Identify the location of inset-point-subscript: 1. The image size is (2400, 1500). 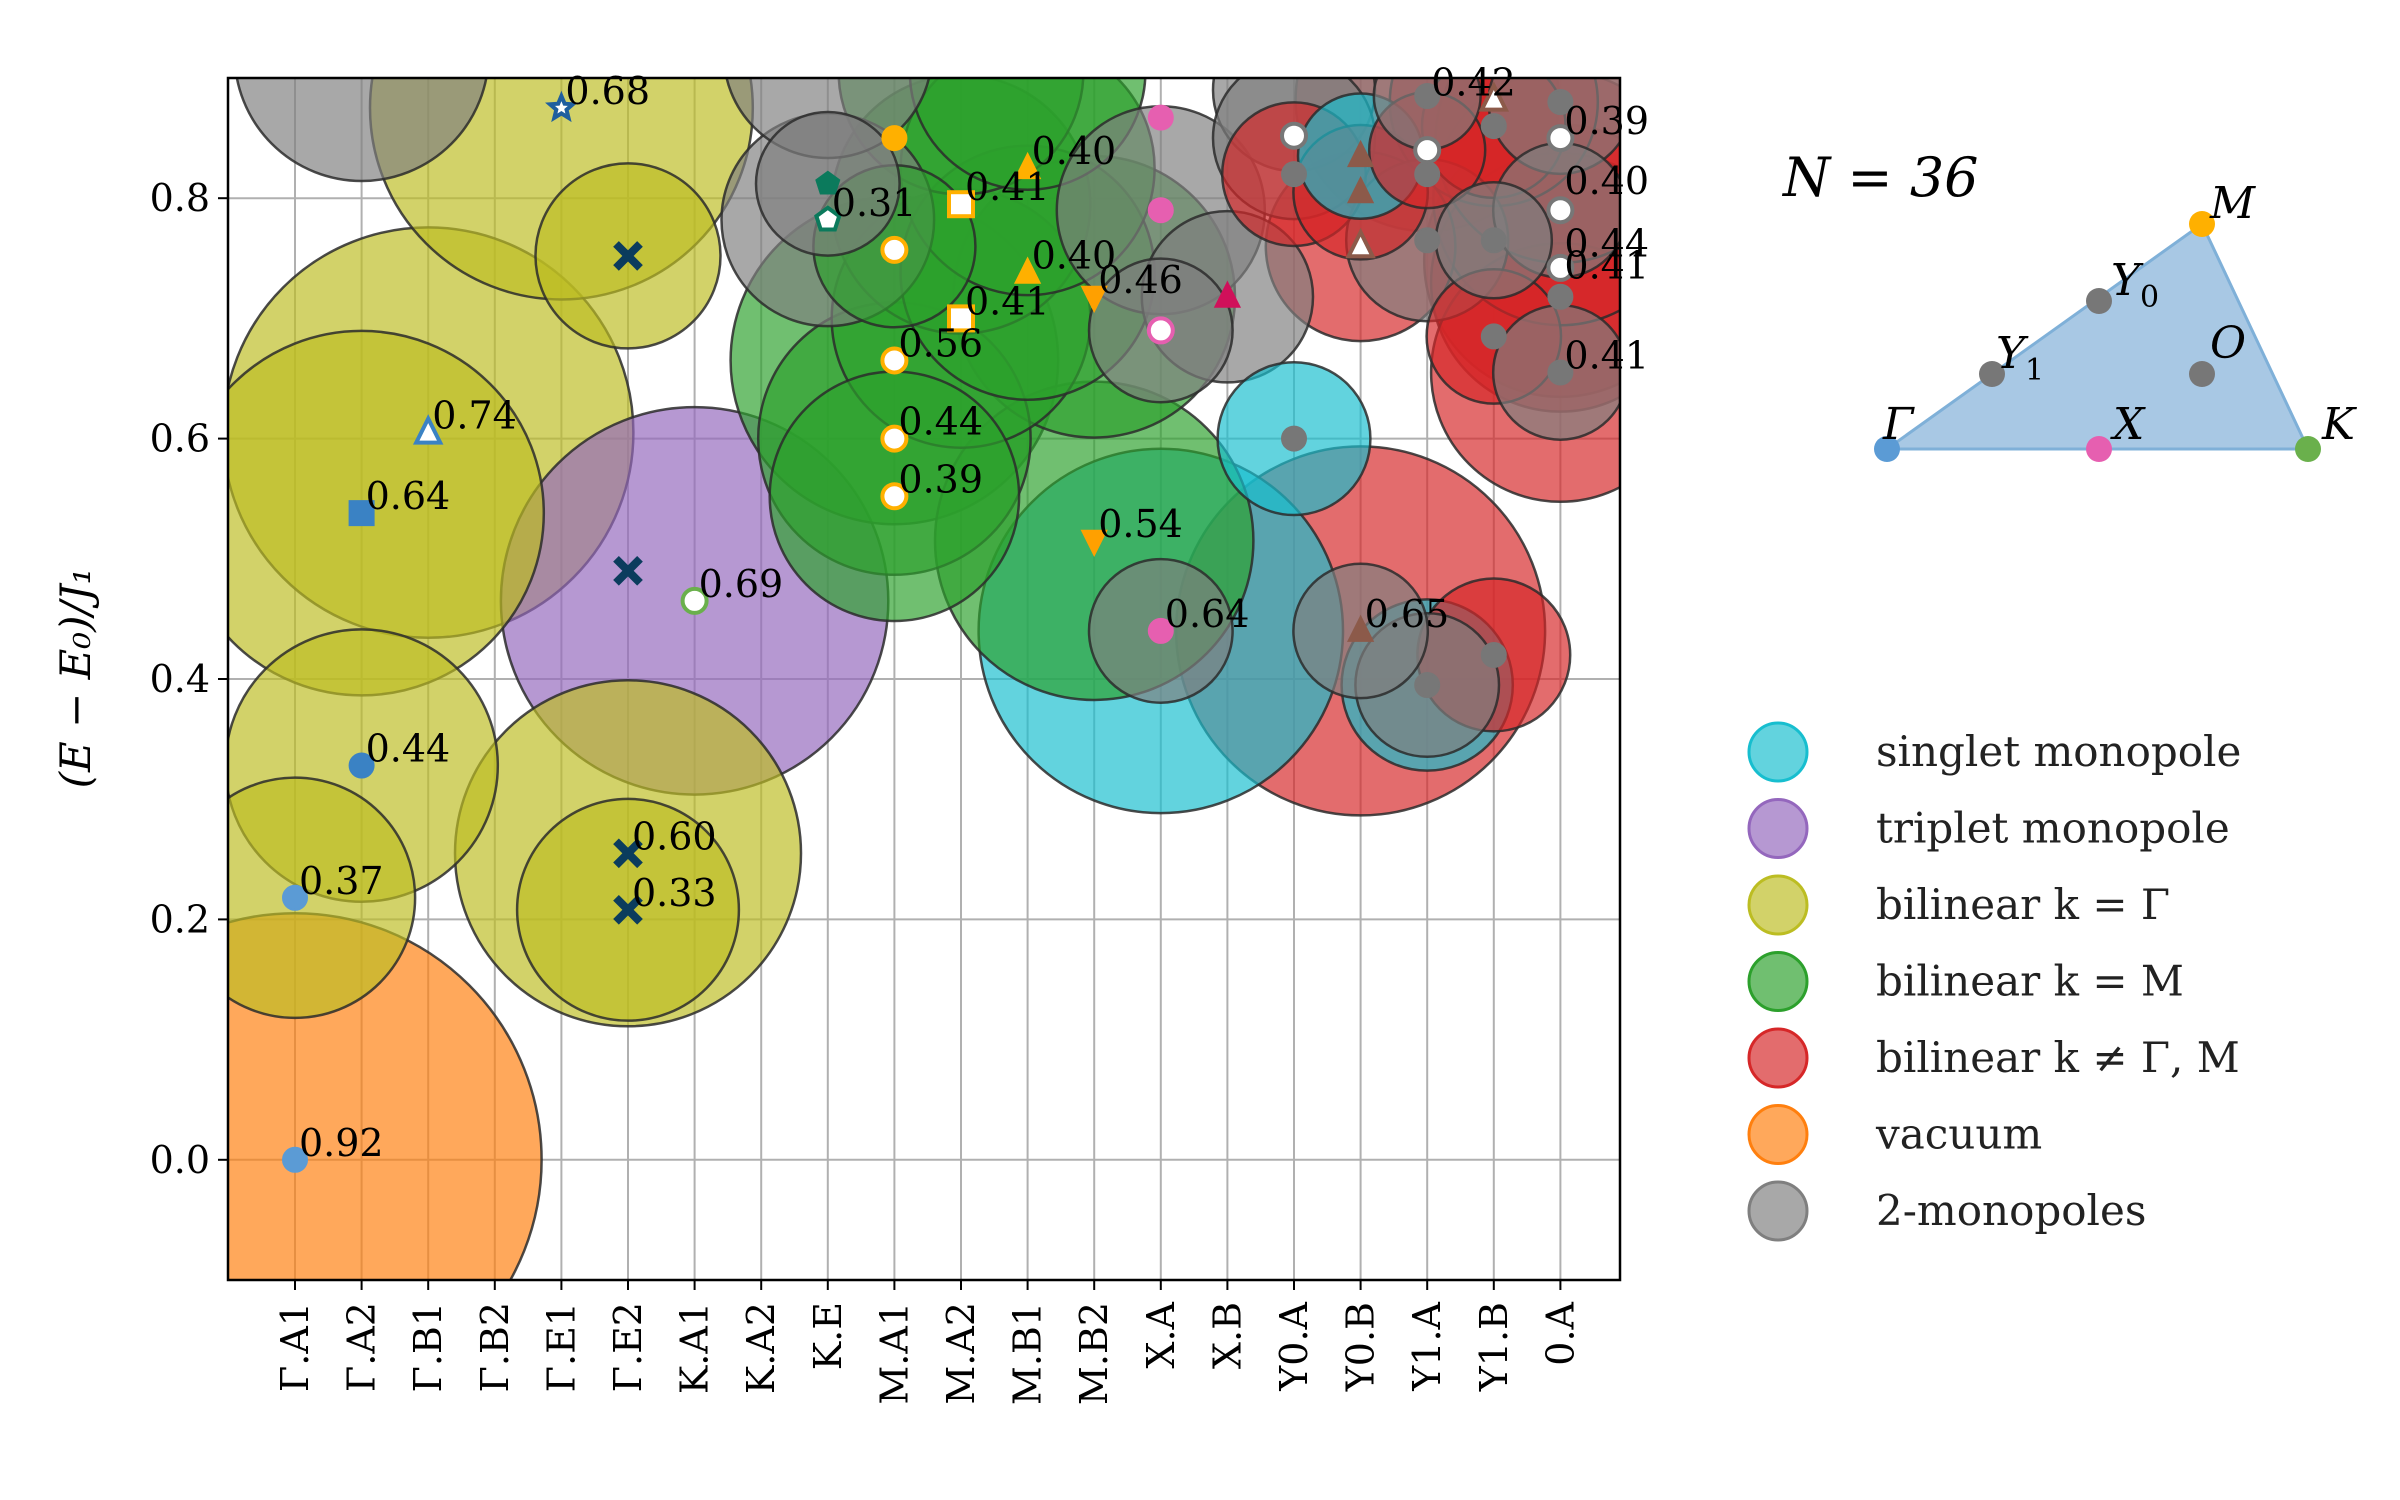
(2034, 370).